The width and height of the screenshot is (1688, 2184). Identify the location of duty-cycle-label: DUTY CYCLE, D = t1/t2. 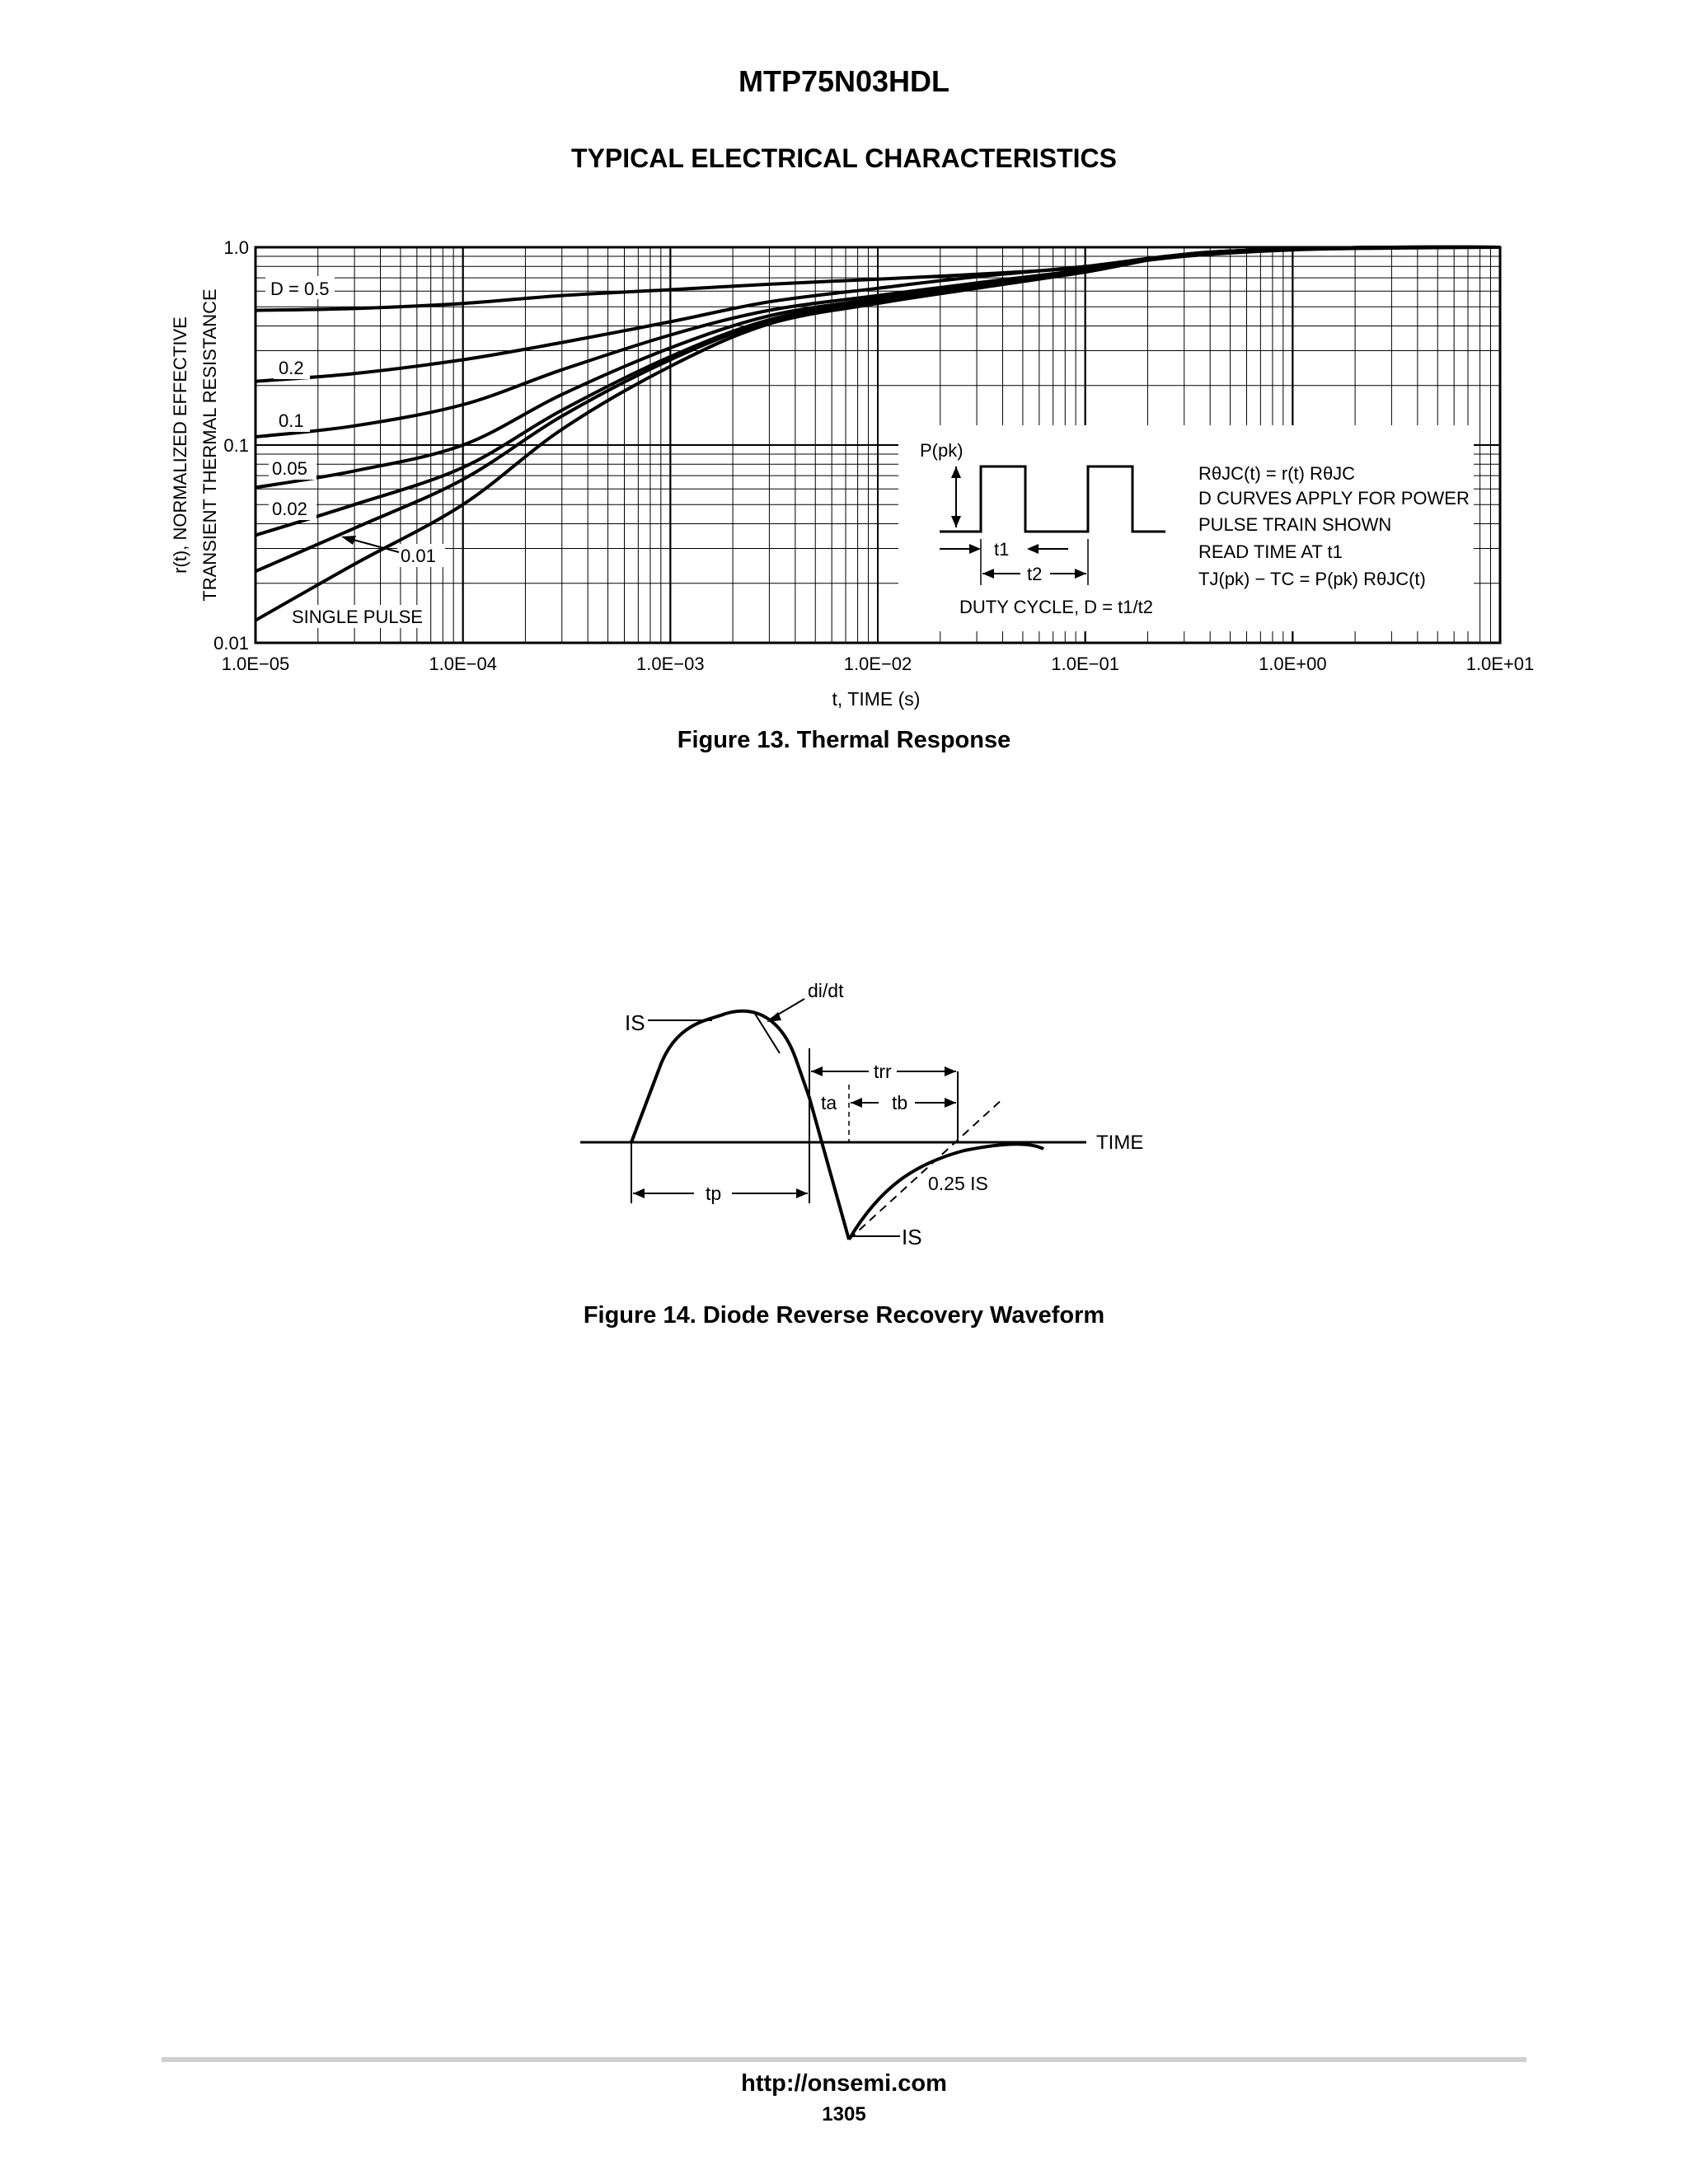
(1056, 607).